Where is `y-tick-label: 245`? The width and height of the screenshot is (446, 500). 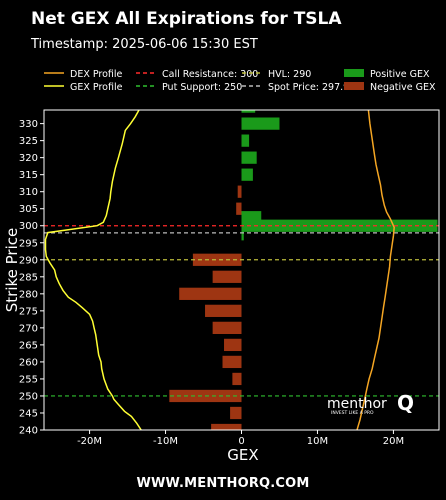 y-tick-label: 245 is located at coordinates (28, 413).